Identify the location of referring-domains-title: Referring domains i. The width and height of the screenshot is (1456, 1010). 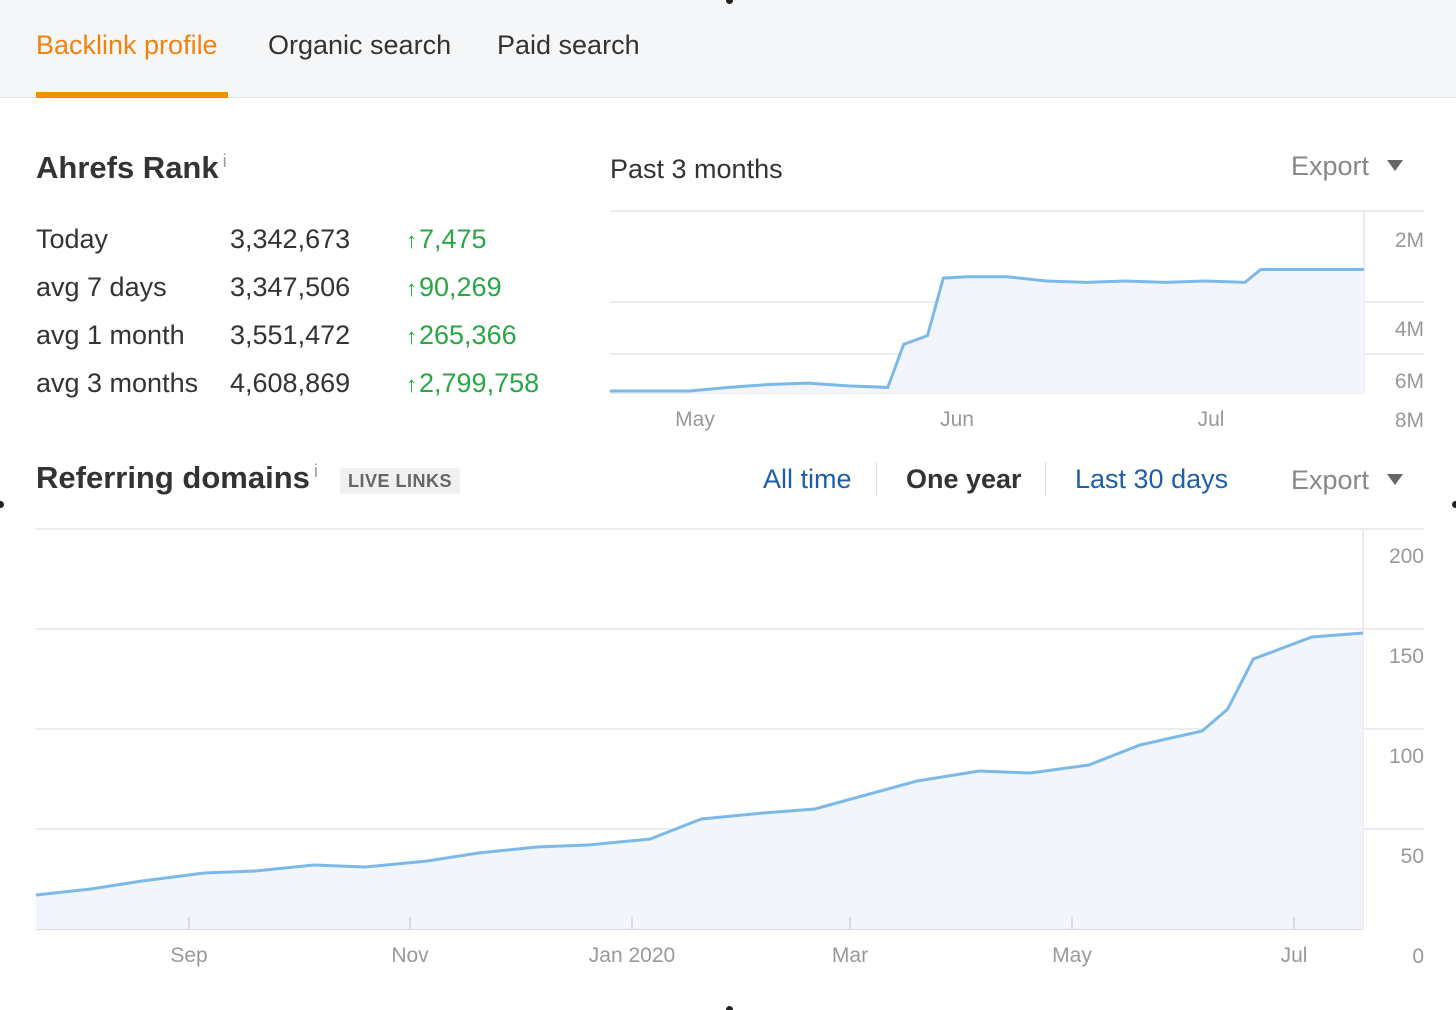
(177, 478).